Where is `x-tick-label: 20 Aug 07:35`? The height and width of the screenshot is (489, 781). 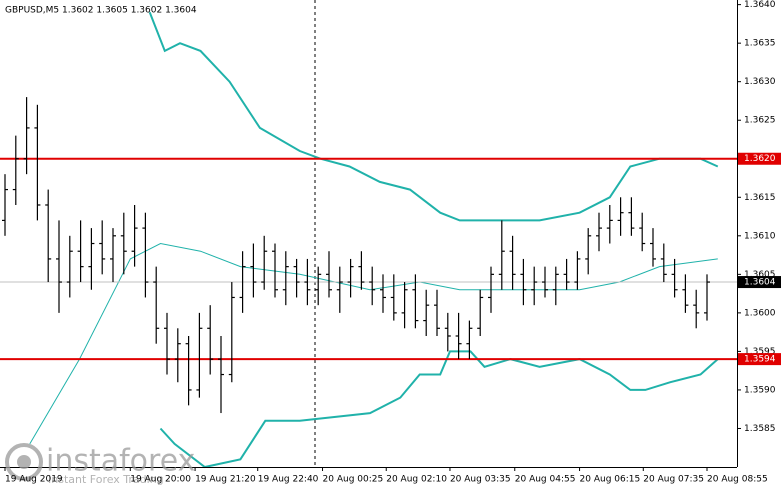 x-tick-label: 20 Aug 07:35 is located at coordinates (673, 480).